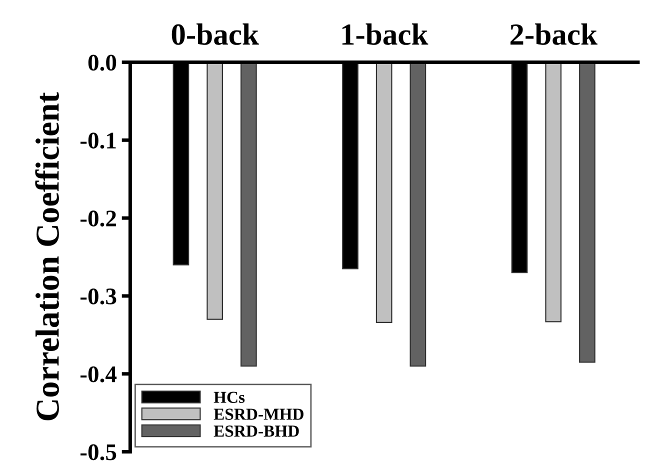 This screenshot has height=461, width=651. I want to click on legend-label: ESRD-BHD, so click(256, 431).